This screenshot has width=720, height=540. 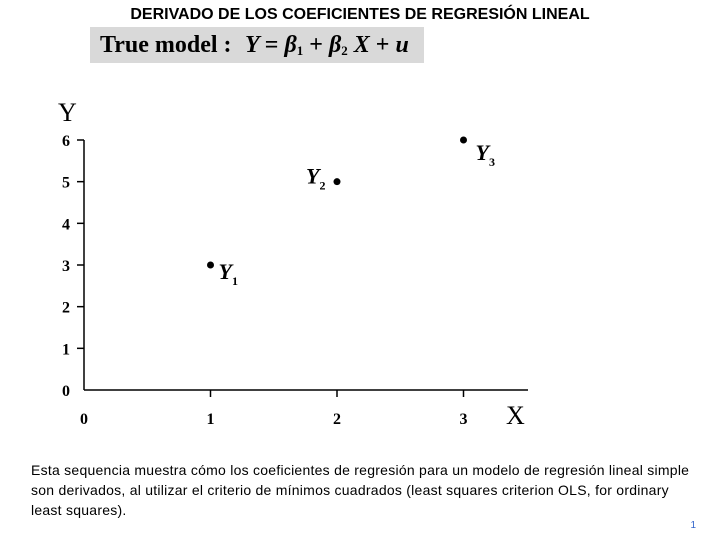 What do you see at coordinates (351, 212) in the screenshot?
I see `data-points: Y1 Y2 Y3` at bounding box center [351, 212].